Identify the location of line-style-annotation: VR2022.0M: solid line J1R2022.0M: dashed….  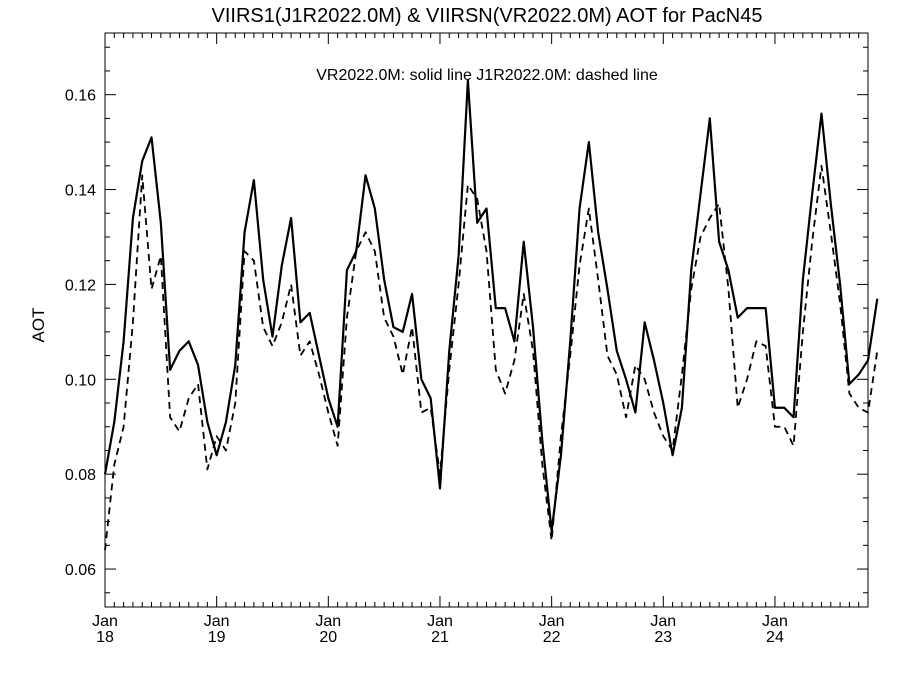
(487, 75).